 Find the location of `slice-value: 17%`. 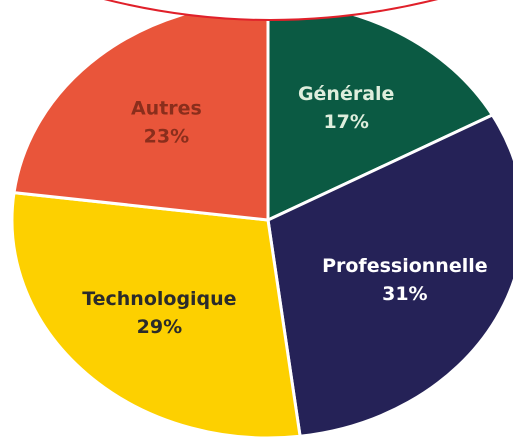

slice-value: 17% is located at coordinates (345, 122).